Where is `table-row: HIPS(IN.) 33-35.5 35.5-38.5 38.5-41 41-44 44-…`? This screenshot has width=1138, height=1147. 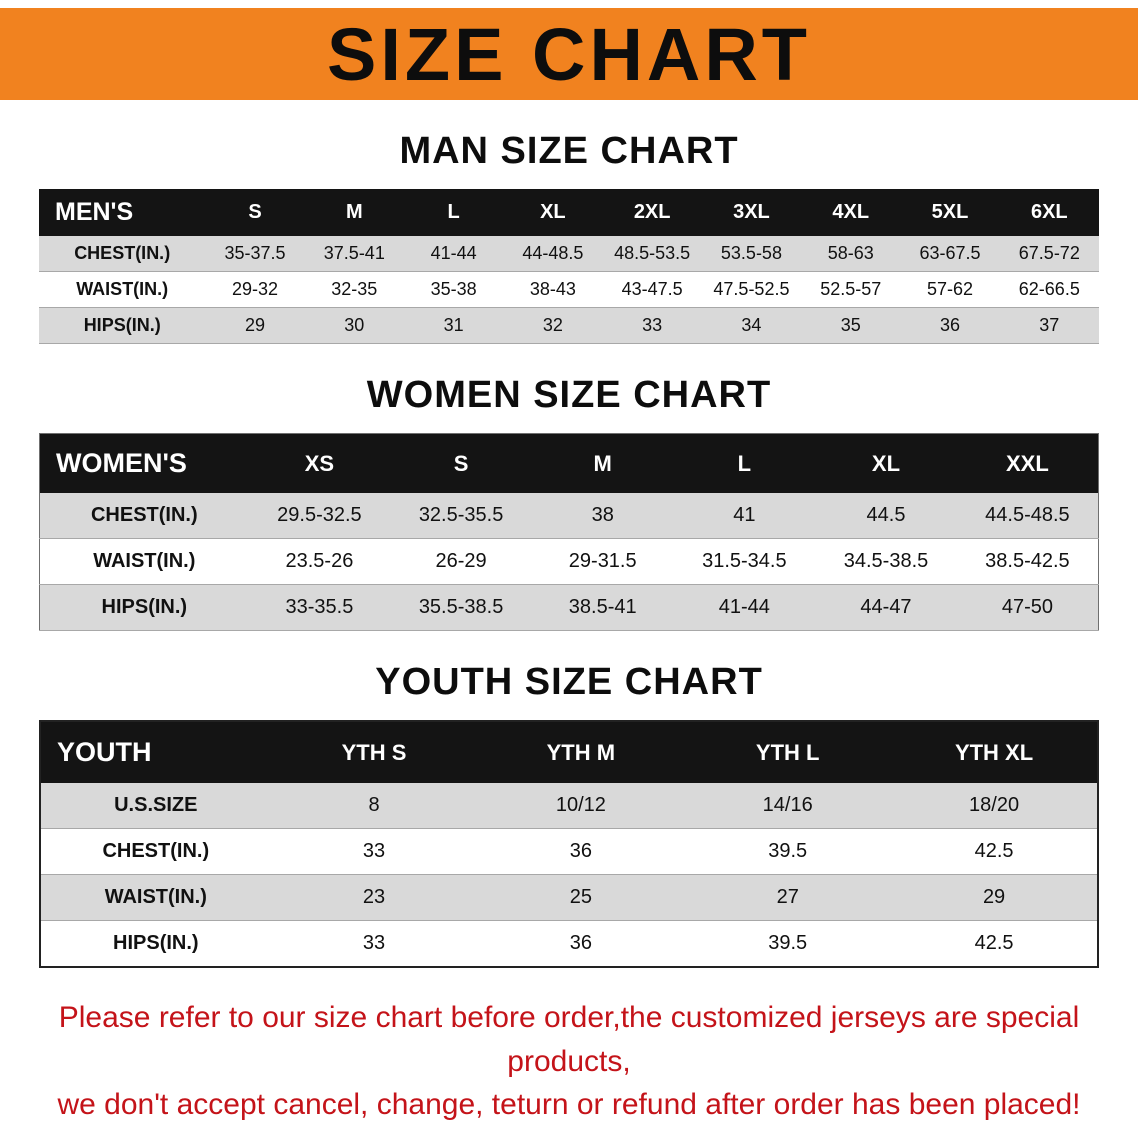
table-row: HIPS(IN.) 33-35.5 35.5-38.5 38.5-41 41-44 44-… is located at coordinates (569, 607).